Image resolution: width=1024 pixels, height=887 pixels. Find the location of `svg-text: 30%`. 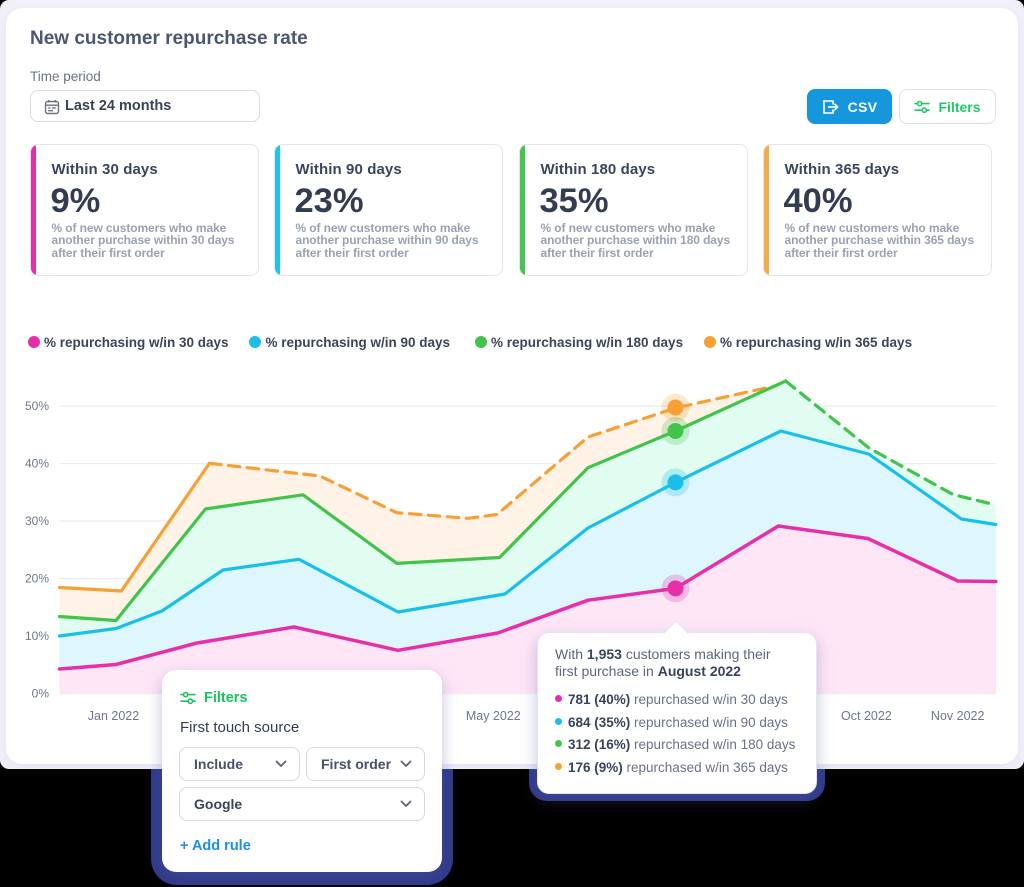

svg-text: 30% is located at coordinates (37, 521).